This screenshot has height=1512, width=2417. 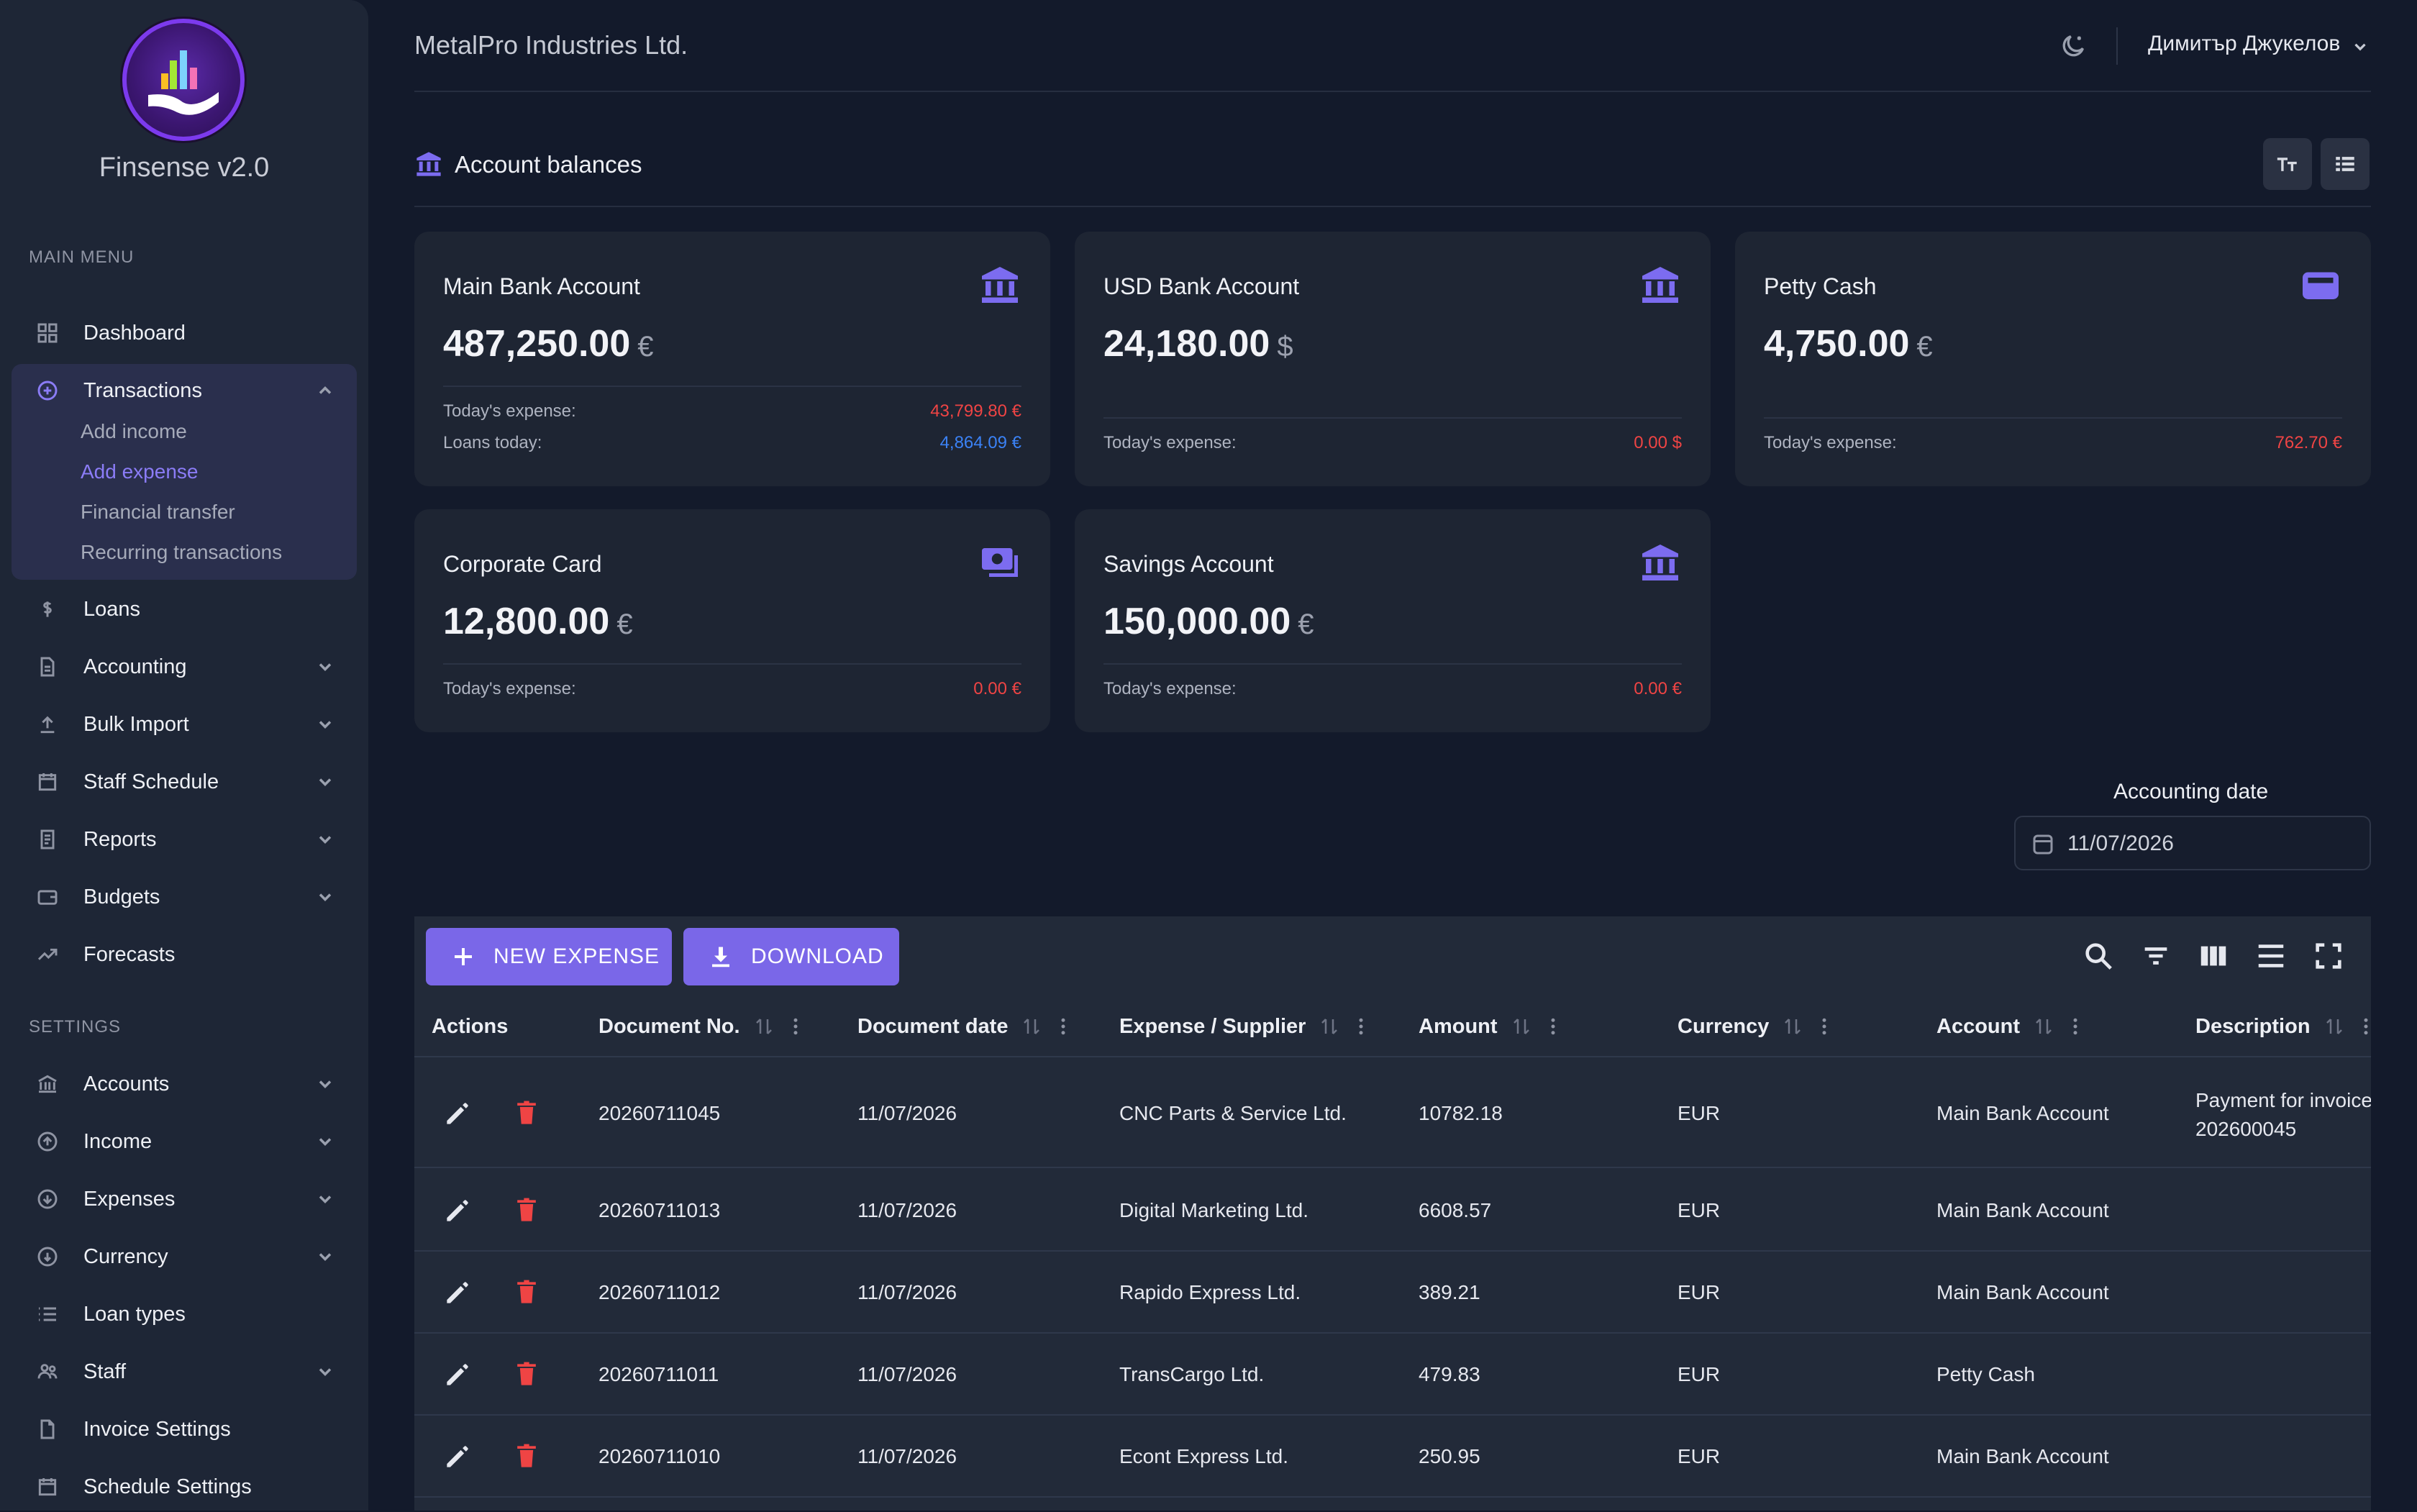 I want to click on sidebar-item-invoice-settings: Invoice Settings, so click(x=184, y=1429).